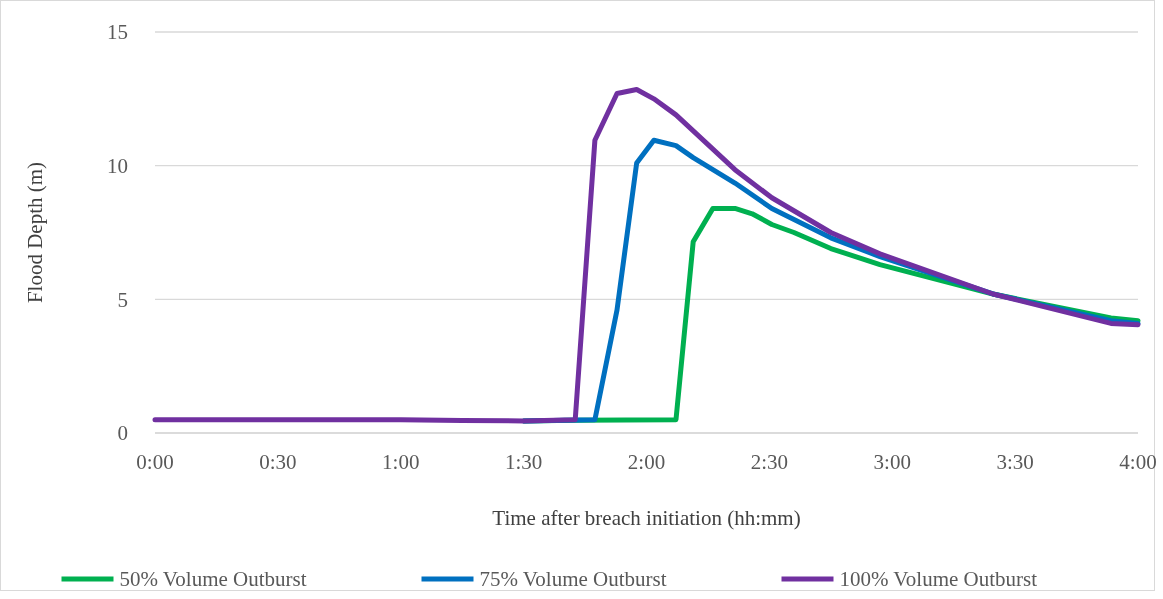 The width and height of the screenshot is (1163, 599). I want to click on x-tick-label: 1:30, so click(523, 462).